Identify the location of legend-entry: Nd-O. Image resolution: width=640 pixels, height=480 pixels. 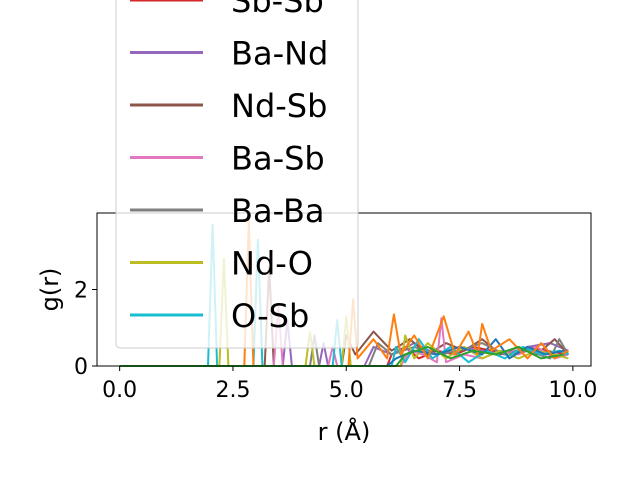
(272, 264).